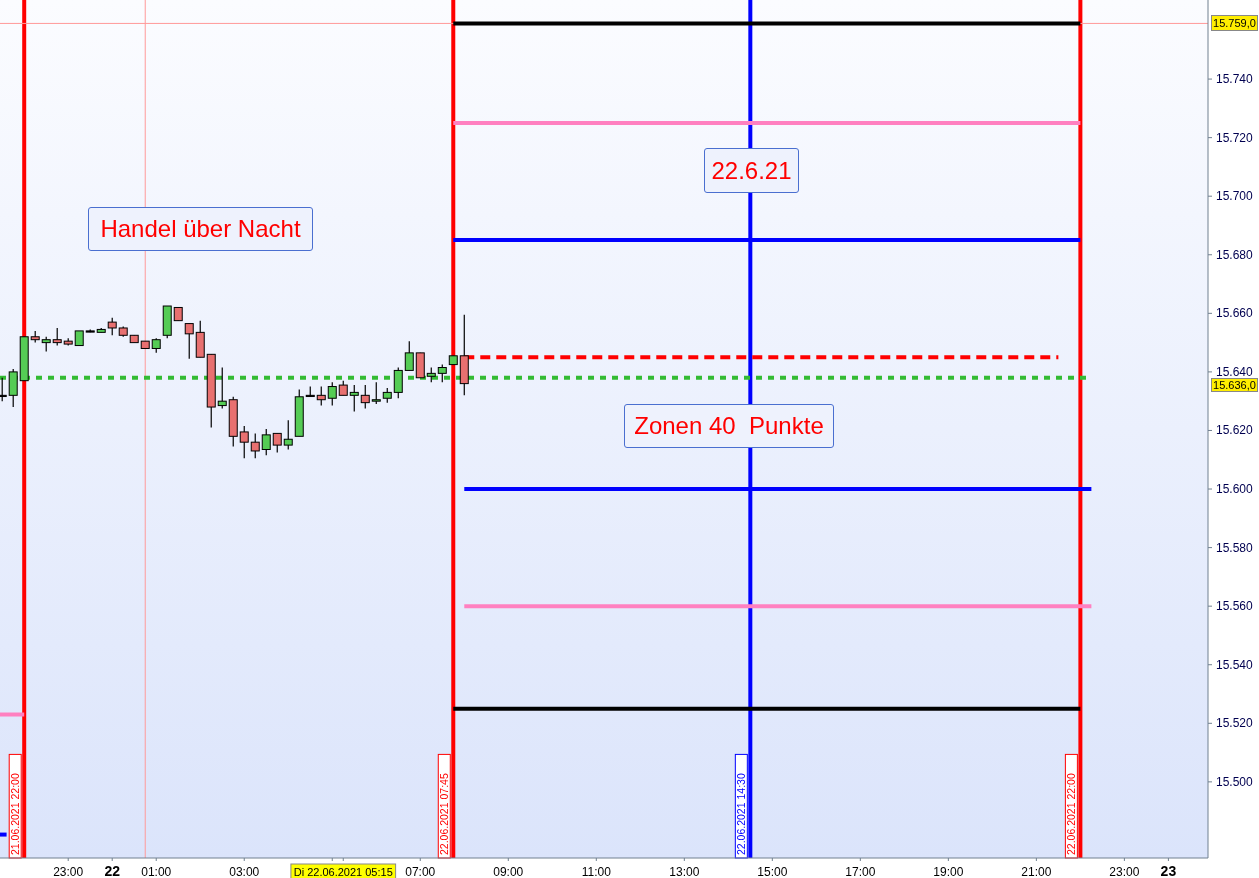 Image resolution: width=1259 pixels, height=878 pixels. Describe the element at coordinates (1235, 79) in the screenshot. I see `y-tick-label: 15.740` at that location.